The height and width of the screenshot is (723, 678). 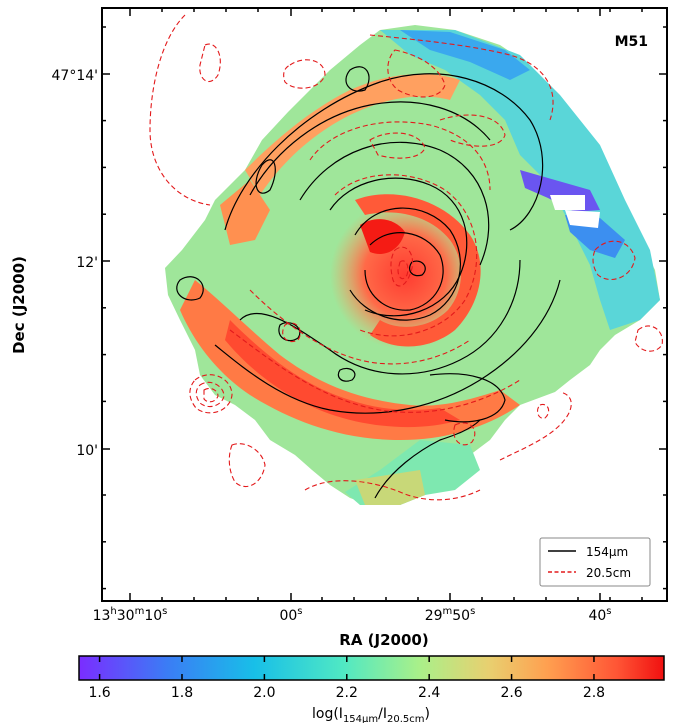 I want to click on legend-label: 154μm, so click(x=607, y=552).